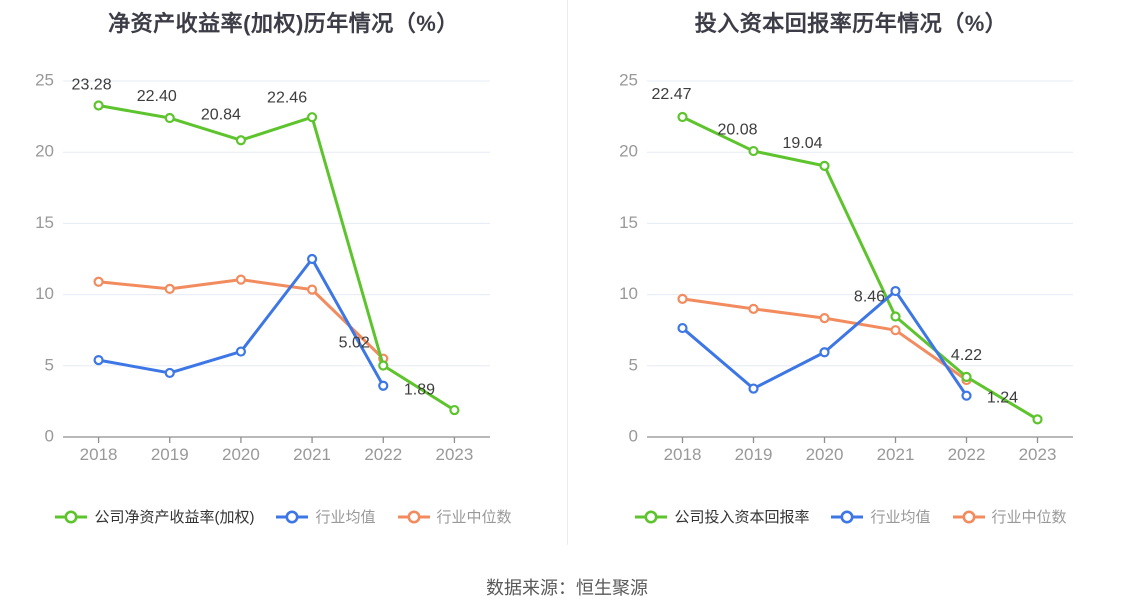  What do you see at coordinates (157, 96) in the screenshot?
I see `data-point-label: 22.40` at bounding box center [157, 96].